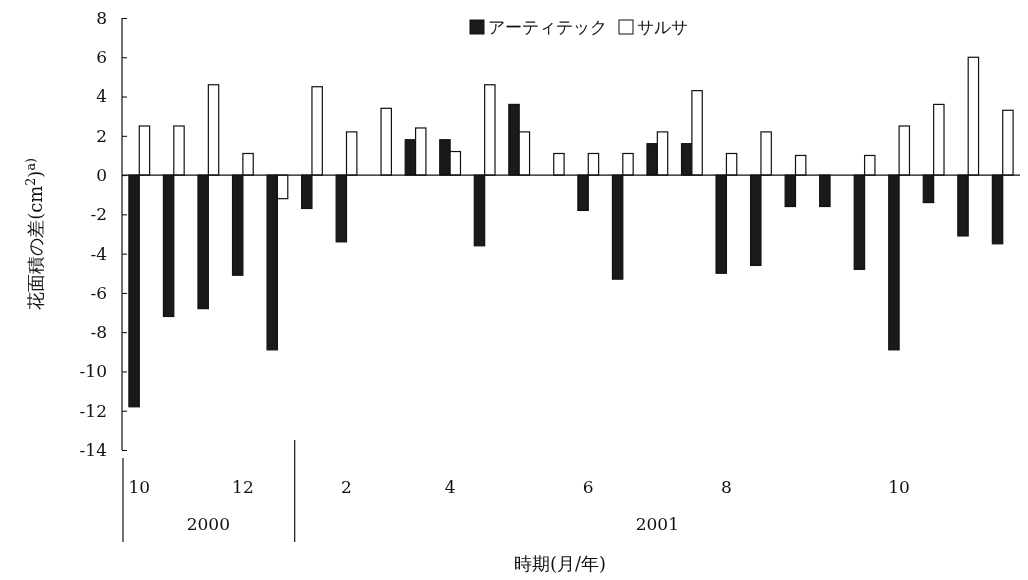 Image resolution: width=1028 pixels, height=580 pixels. I want to click on x-tick-label: 4, so click(450, 487).